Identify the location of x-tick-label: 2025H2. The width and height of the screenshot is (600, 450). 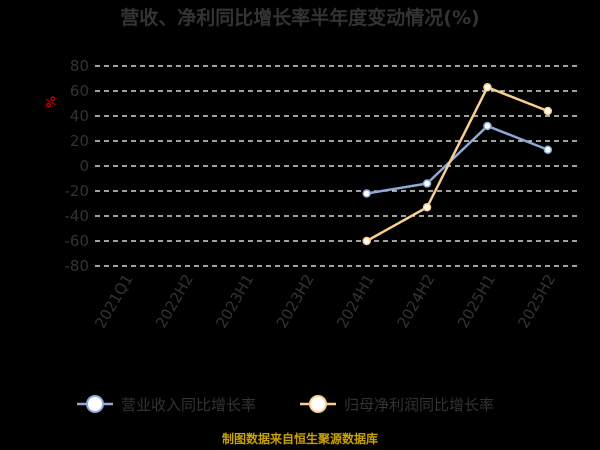
(536, 301).